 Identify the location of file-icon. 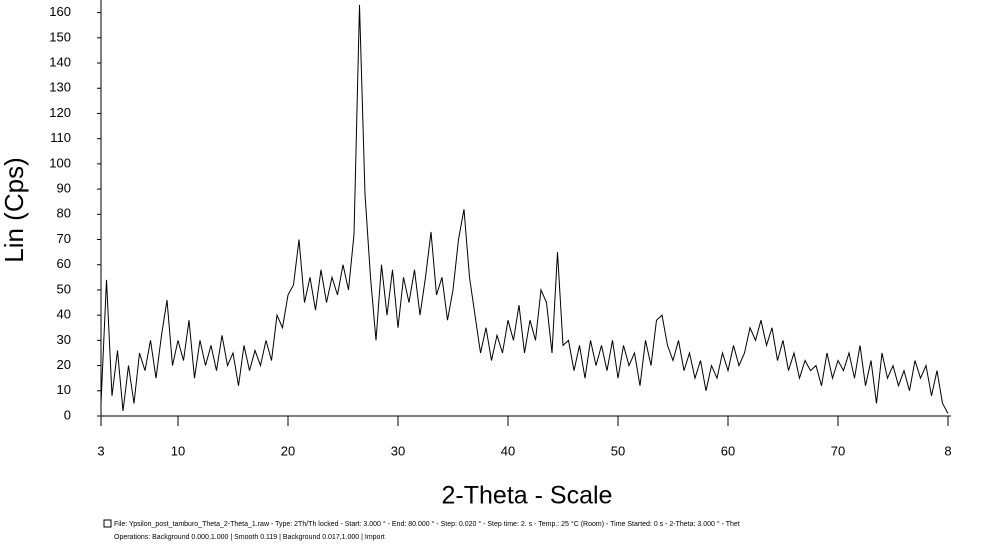
(107, 523).